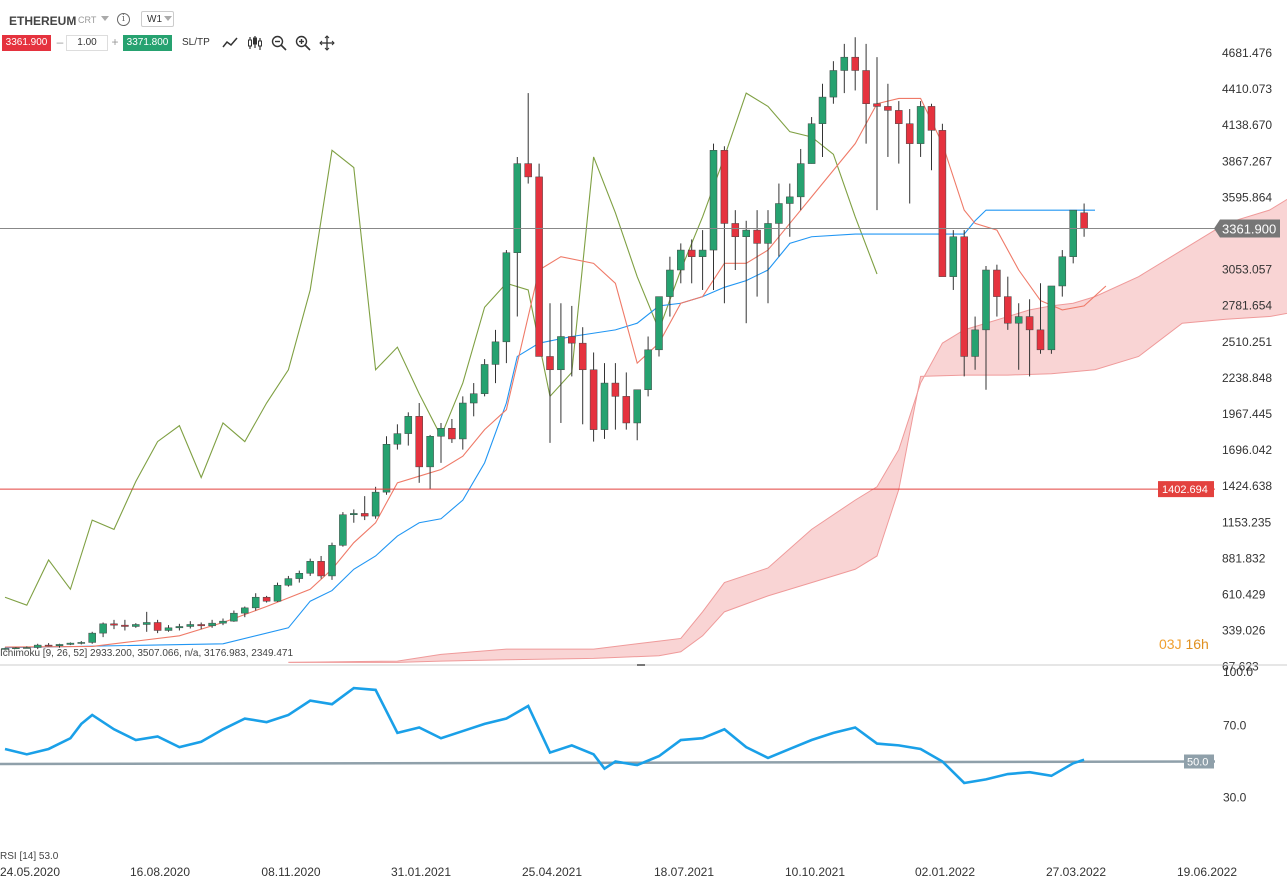 Image resolution: width=1287 pixels, height=886 pixels. What do you see at coordinates (60, 42) in the screenshot?
I see `decrease-quantity-button: –` at bounding box center [60, 42].